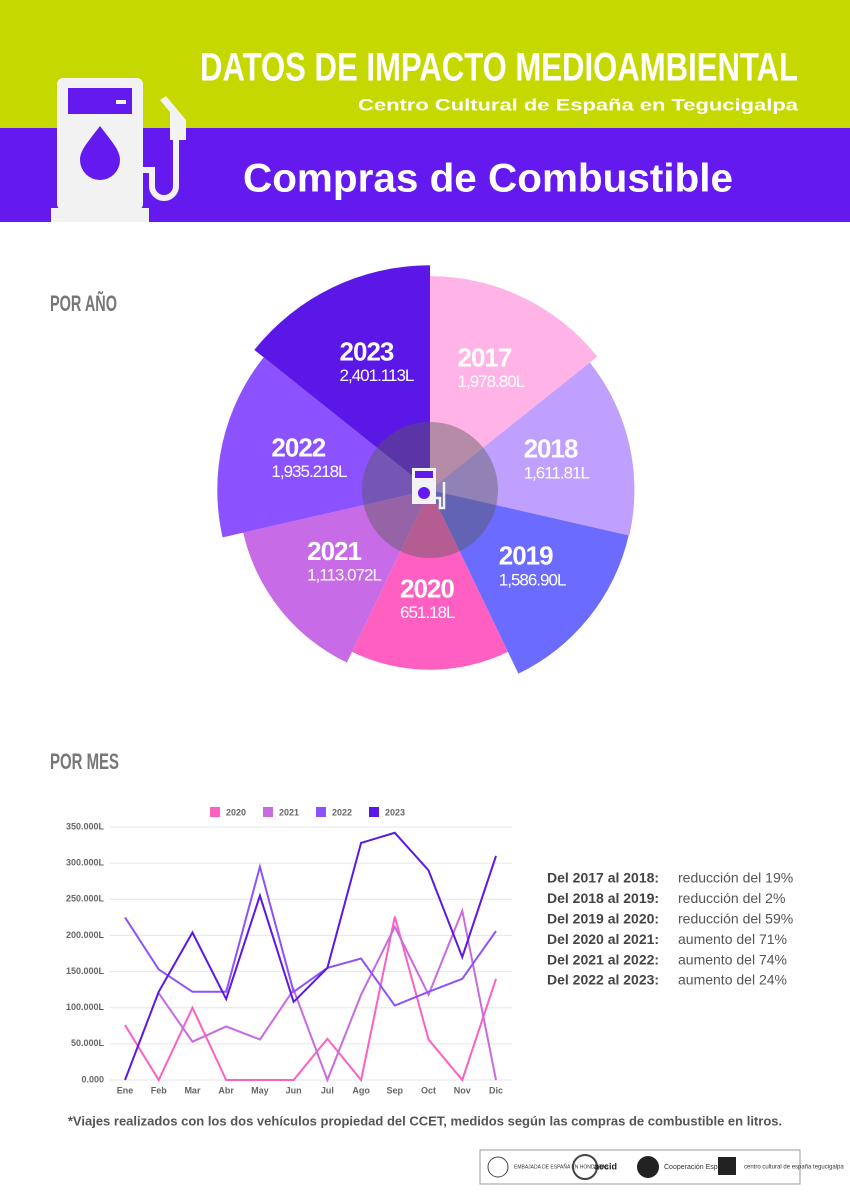 The width and height of the screenshot is (850, 1201). I want to click on y-tick-label: 0.000, so click(92, 1079).